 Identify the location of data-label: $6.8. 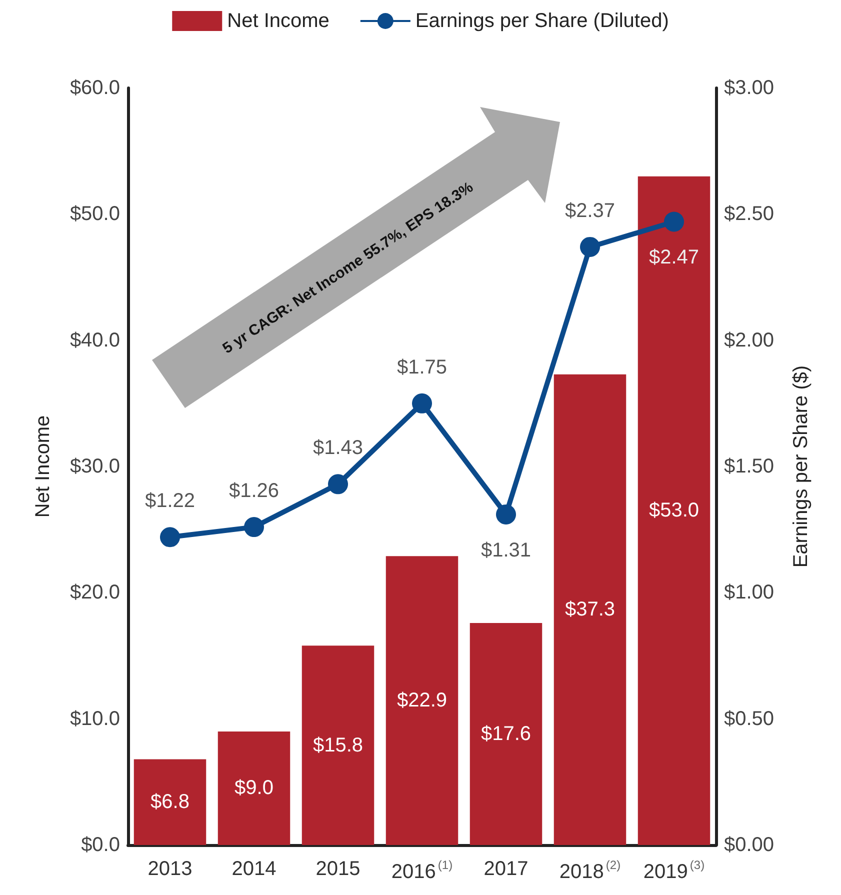
(170, 802).